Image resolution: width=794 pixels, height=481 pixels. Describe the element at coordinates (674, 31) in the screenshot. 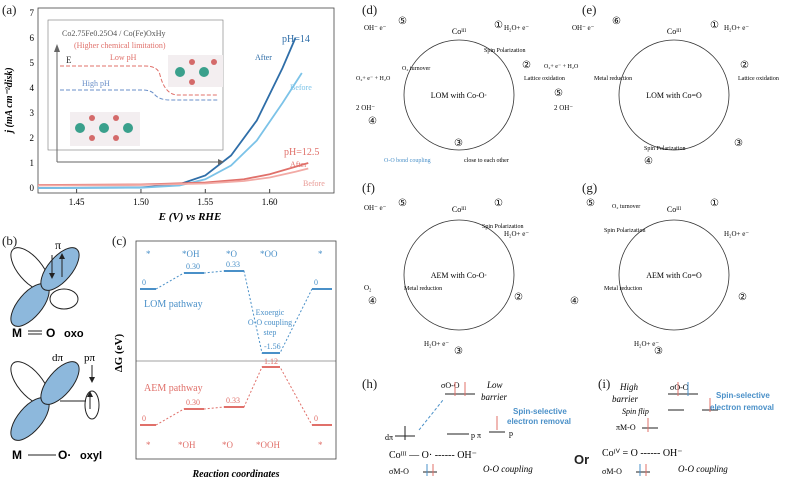

I see `e-co-top: Coᴵᴵᴵ` at that location.